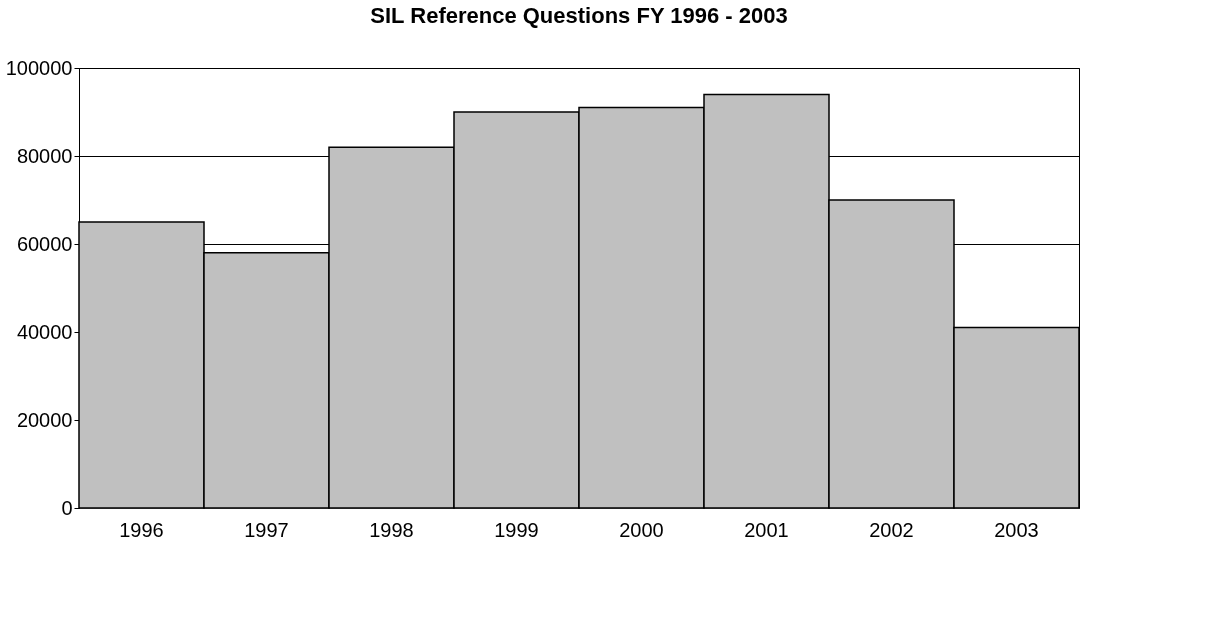  I want to click on y-tick-label: 80000, so click(44, 155).